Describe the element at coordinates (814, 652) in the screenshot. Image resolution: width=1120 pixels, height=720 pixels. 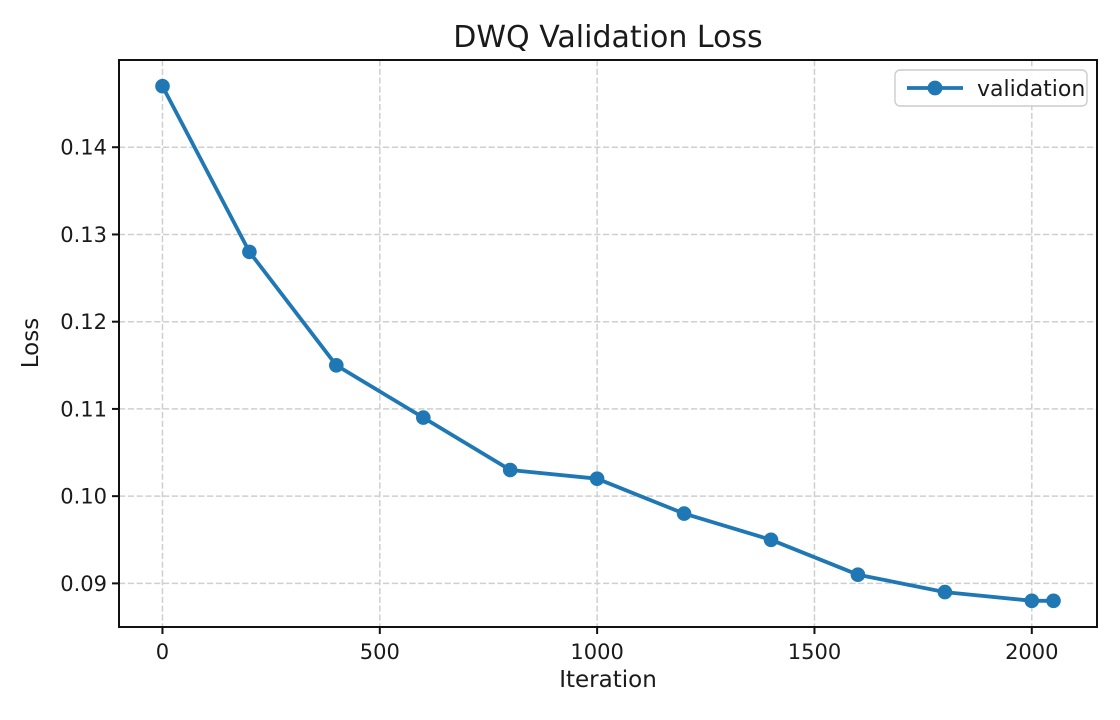
I see `x-tick-label: 1500` at that location.